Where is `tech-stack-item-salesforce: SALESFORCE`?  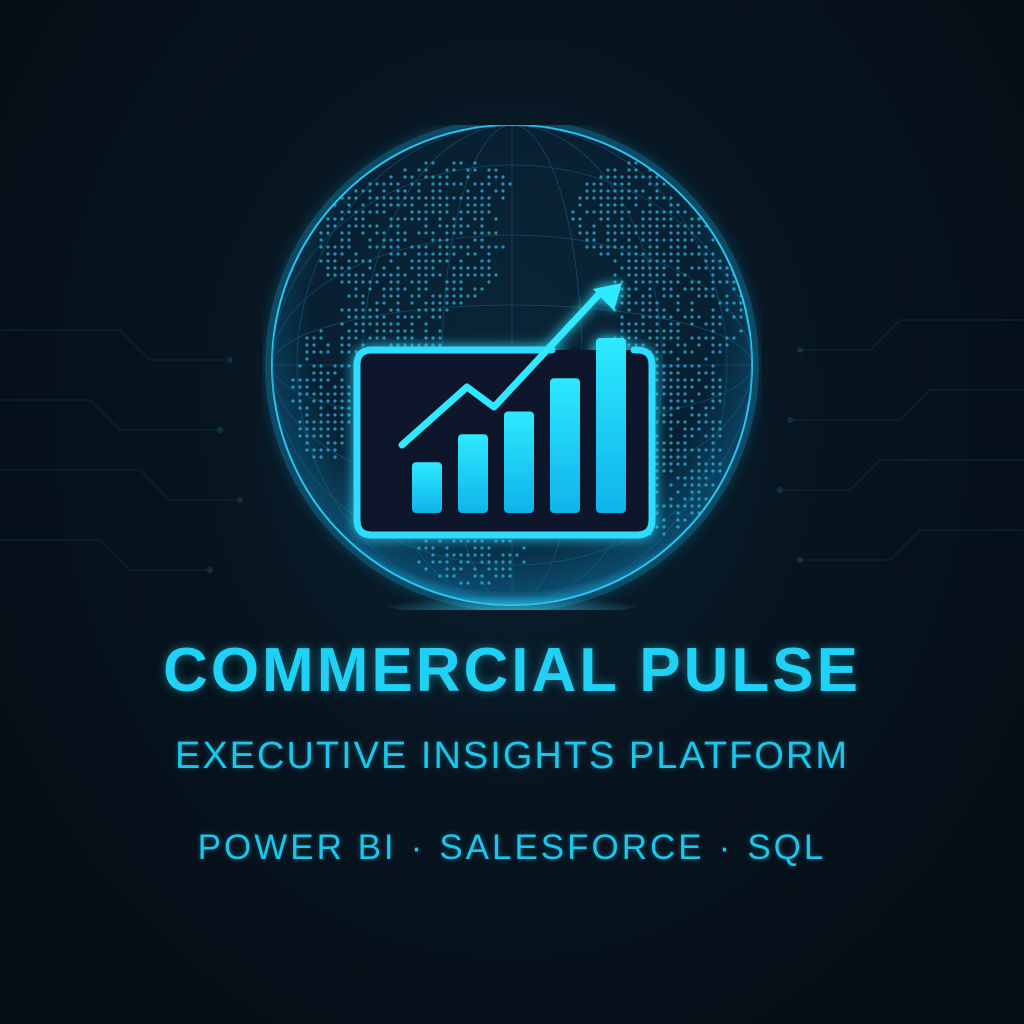
tech-stack-item-salesforce: SALESFORCE is located at coordinates (572, 847).